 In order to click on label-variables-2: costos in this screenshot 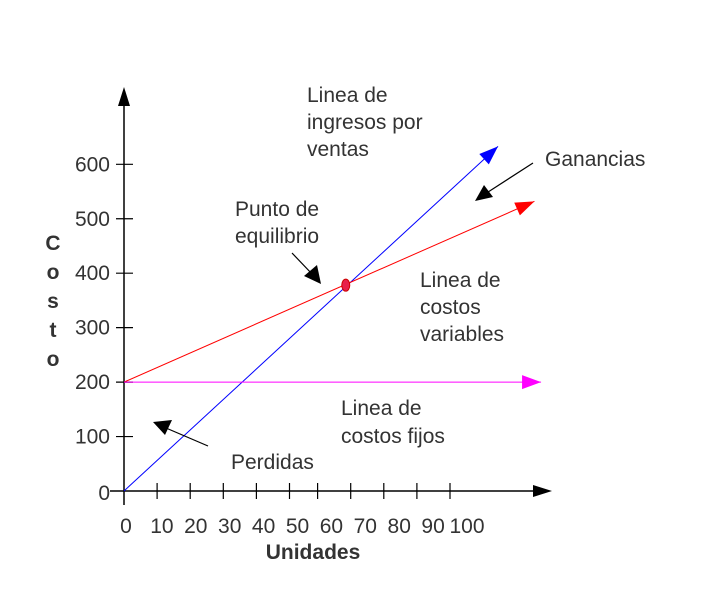, I will do `click(450, 307)`.